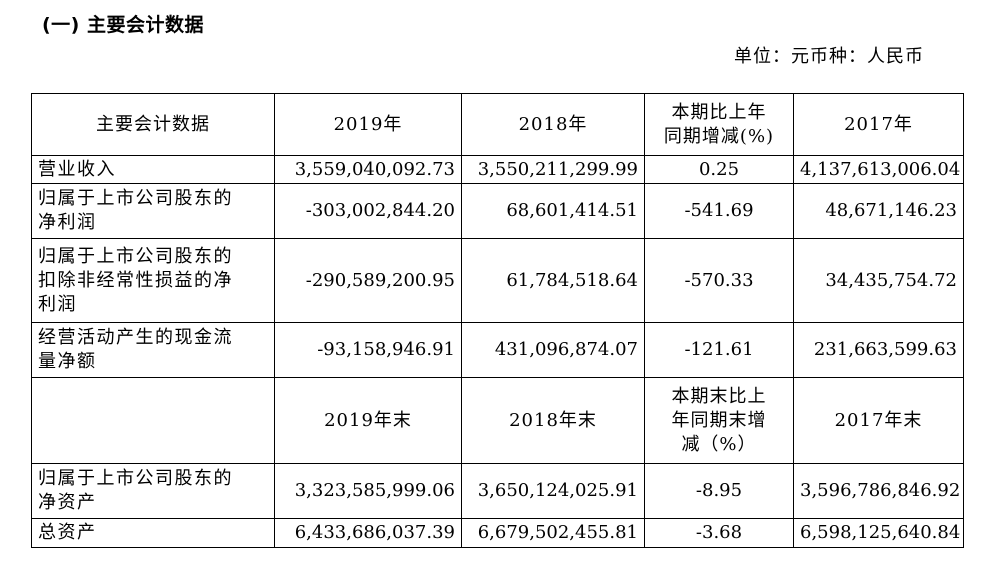 Image resolution: width=992 pixels, height=566 pixels. What do you see at coordinates (719, 396) in the screenshot?
I see `subheader-yoy-line1: 本期末比上` at bounding box center [719, 396].